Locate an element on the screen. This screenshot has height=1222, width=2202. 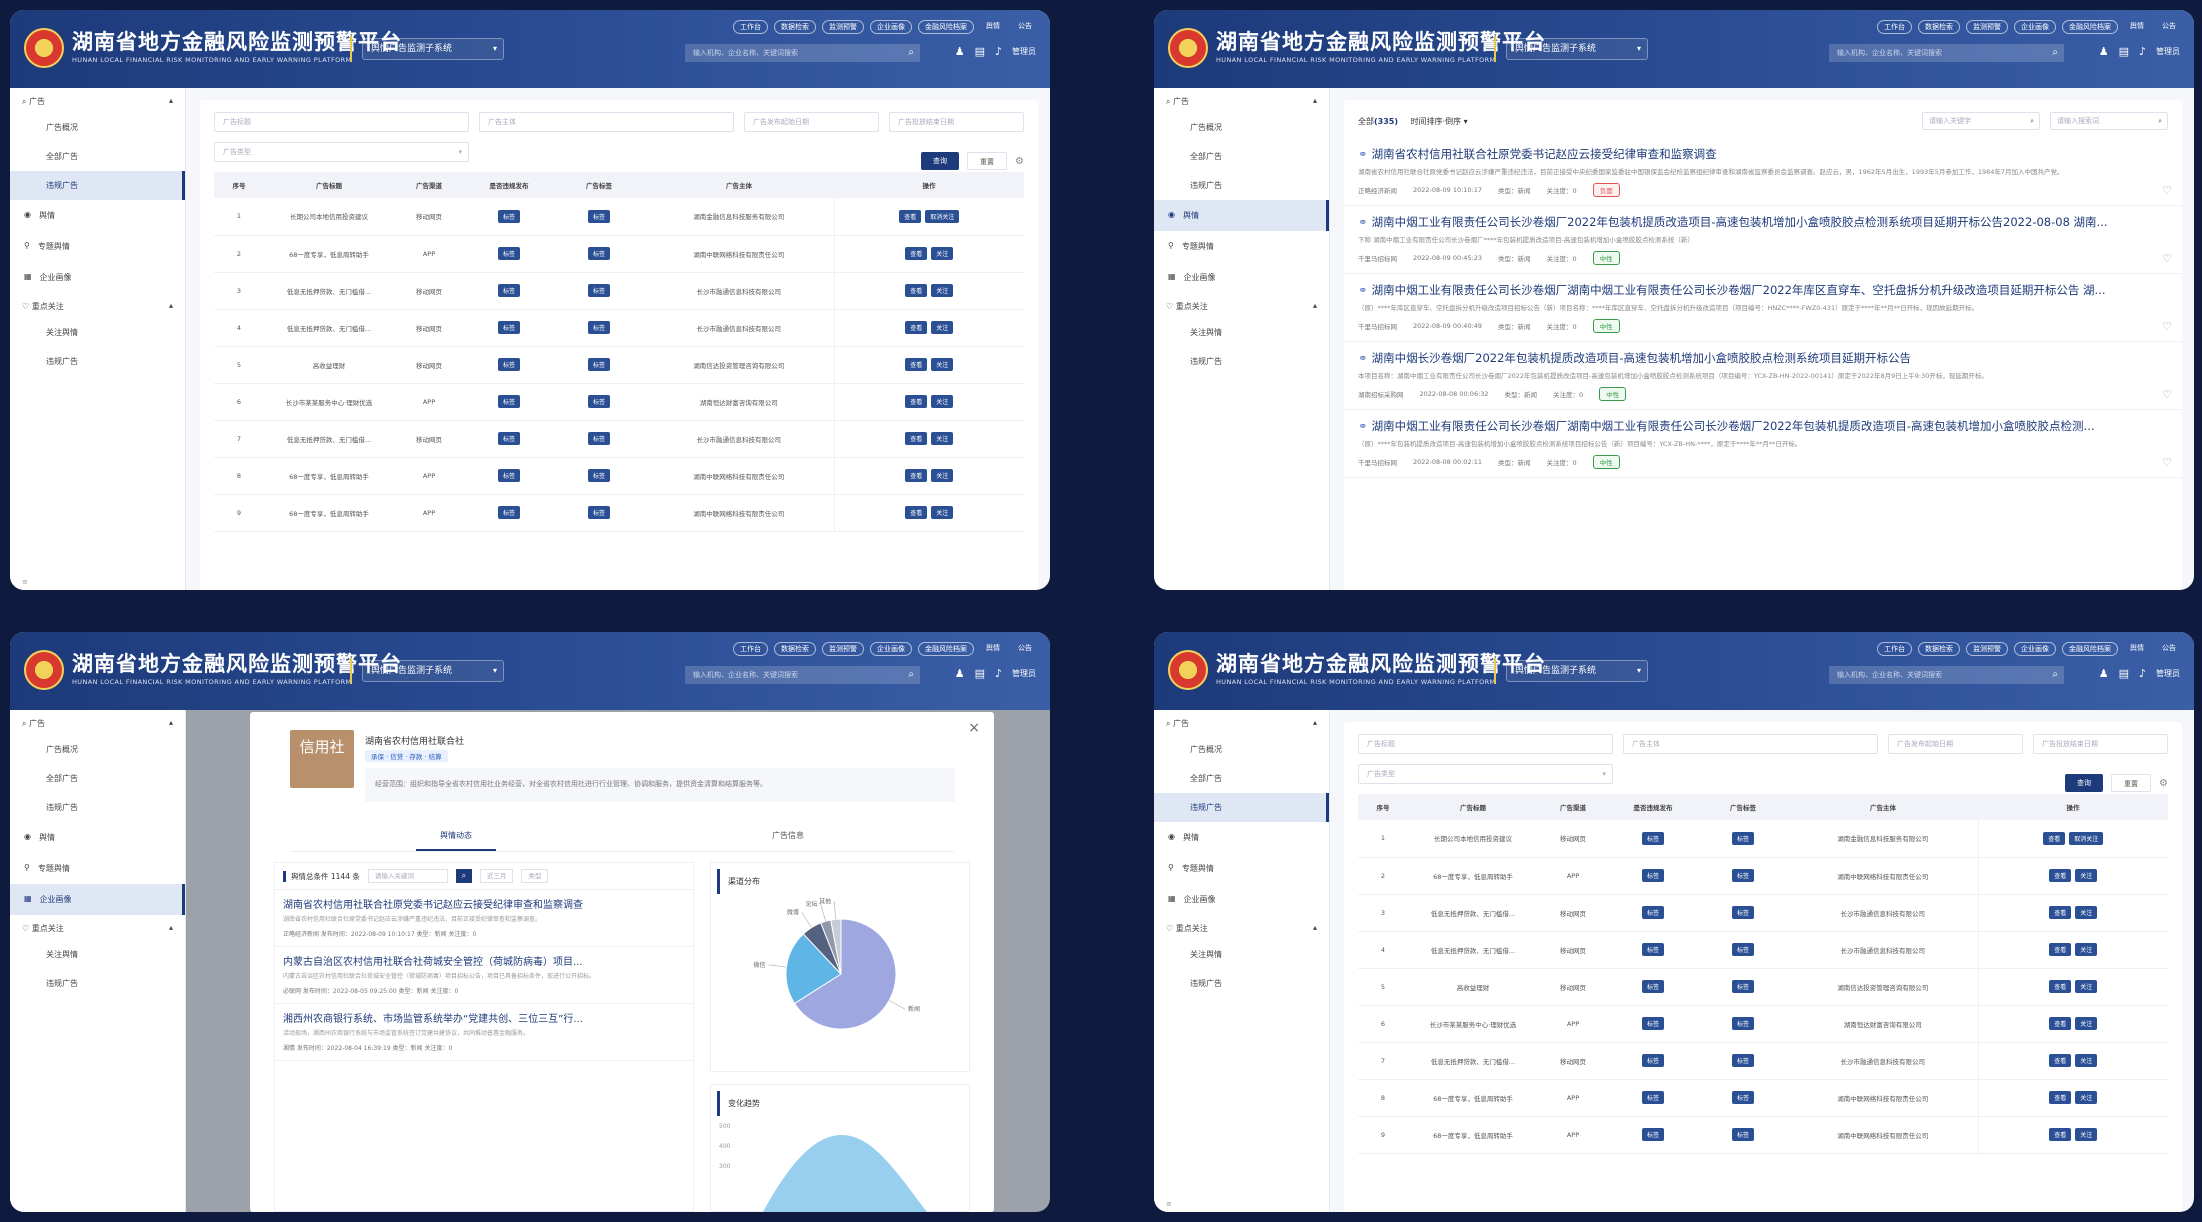
reset-button: 重置 is located at coordinates (2131, 783).